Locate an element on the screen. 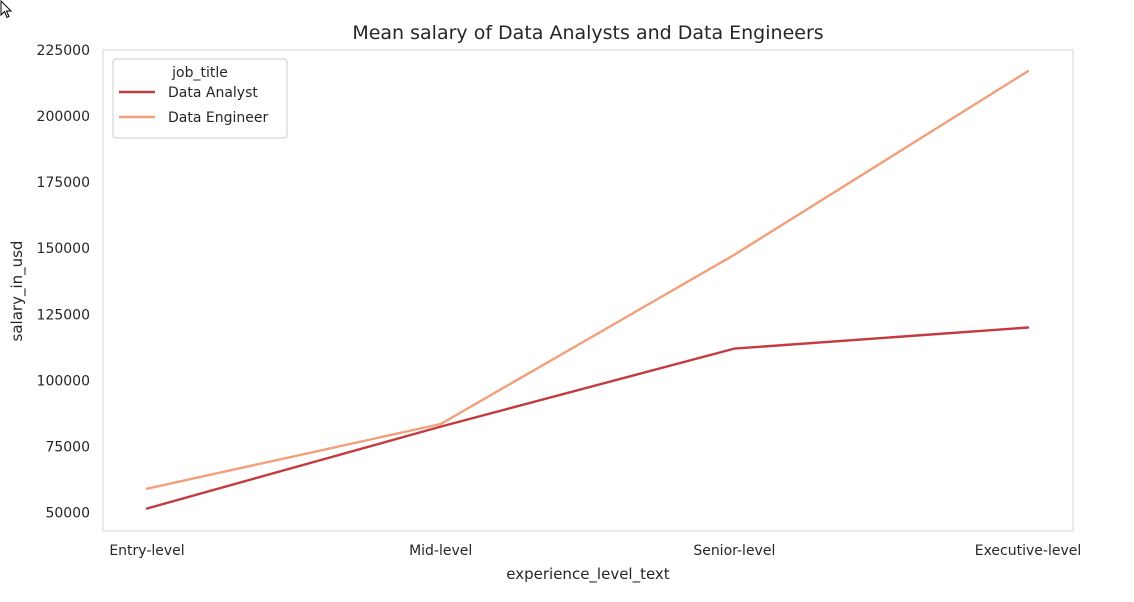  x-tick-label: Executive-level is located at coordinates (1028, 551).